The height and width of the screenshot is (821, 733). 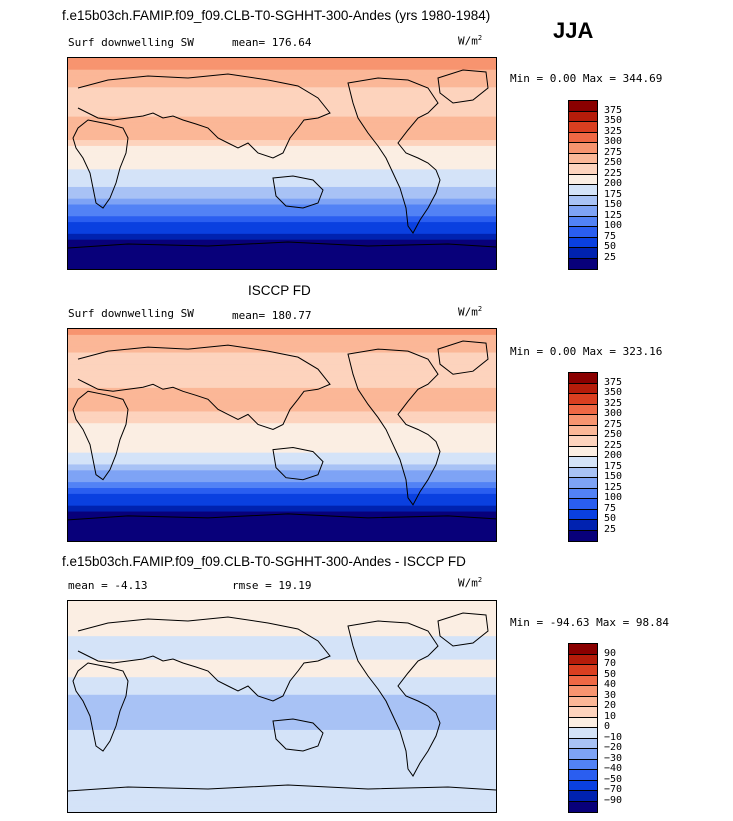 I want to click on coastlines, so click(x=282, y=159).